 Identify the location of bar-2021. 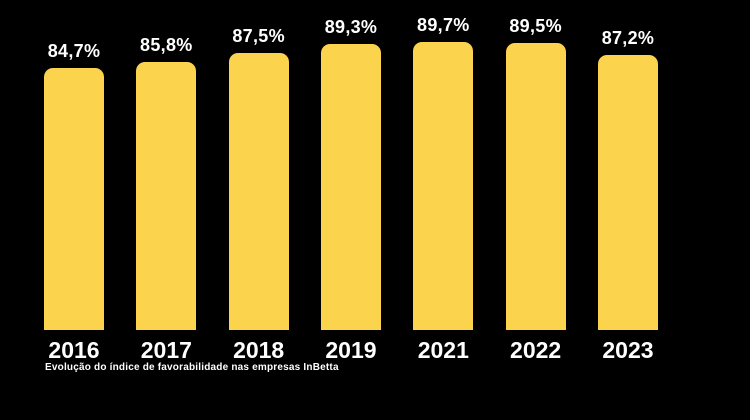
(443, 186).